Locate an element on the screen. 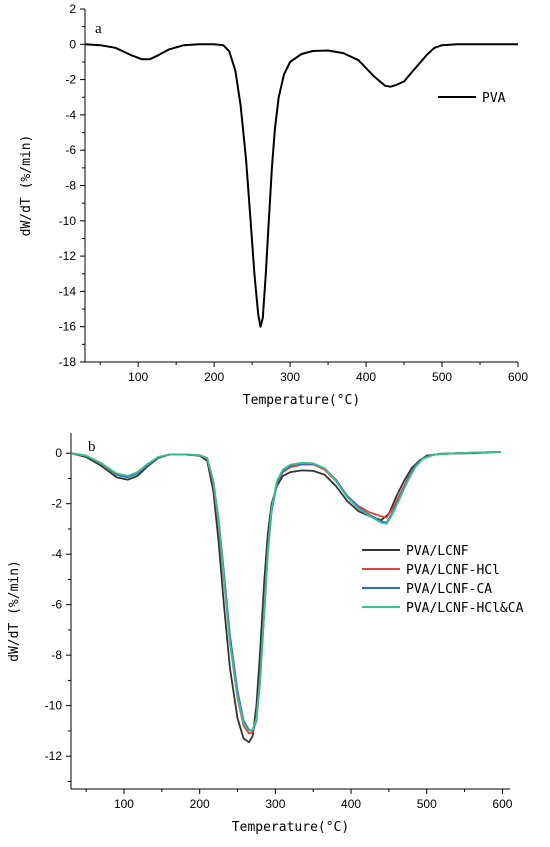  panel-label: b is located at coordinates (92, 447).